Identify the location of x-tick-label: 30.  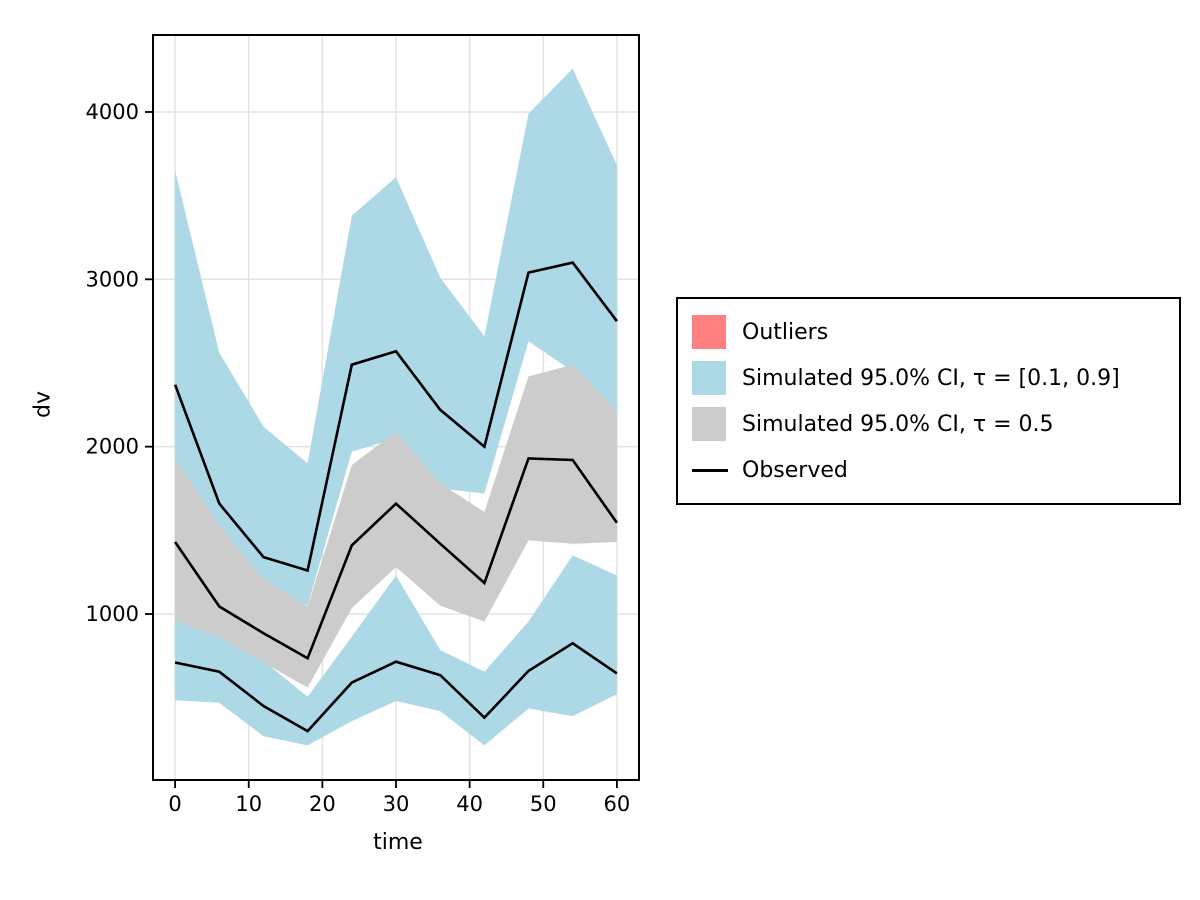
(396, 804).